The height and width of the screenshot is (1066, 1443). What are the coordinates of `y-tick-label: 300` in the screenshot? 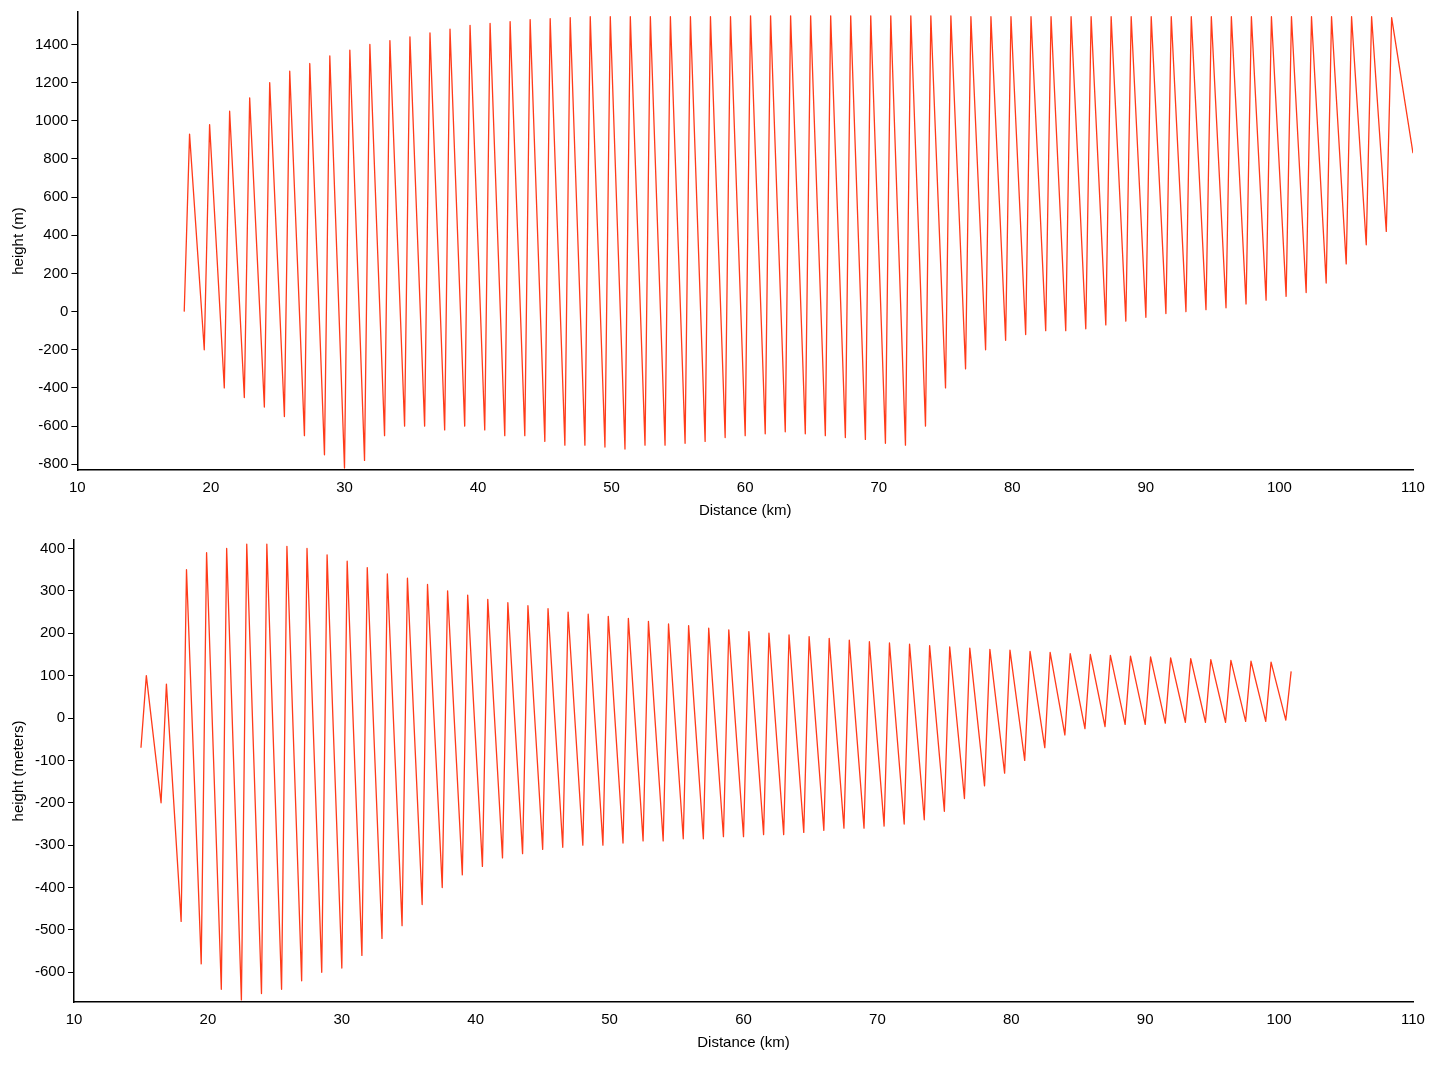 It's located at (52, 589).